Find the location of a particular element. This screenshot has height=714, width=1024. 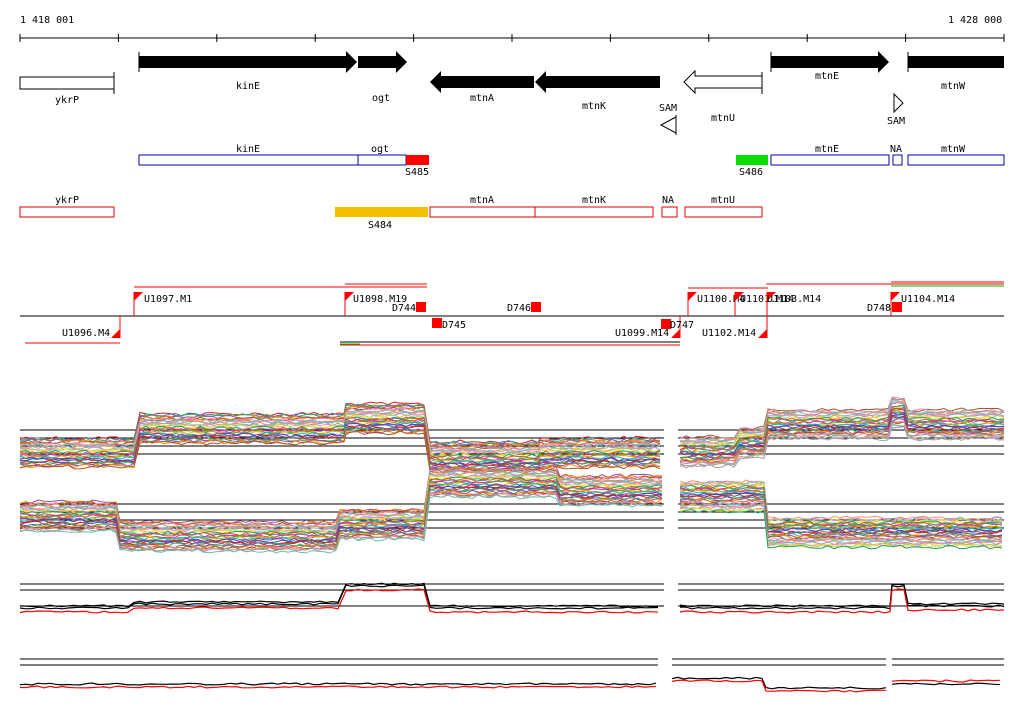

gene-mtnA: mtnA is located at coordinates (482, 87).